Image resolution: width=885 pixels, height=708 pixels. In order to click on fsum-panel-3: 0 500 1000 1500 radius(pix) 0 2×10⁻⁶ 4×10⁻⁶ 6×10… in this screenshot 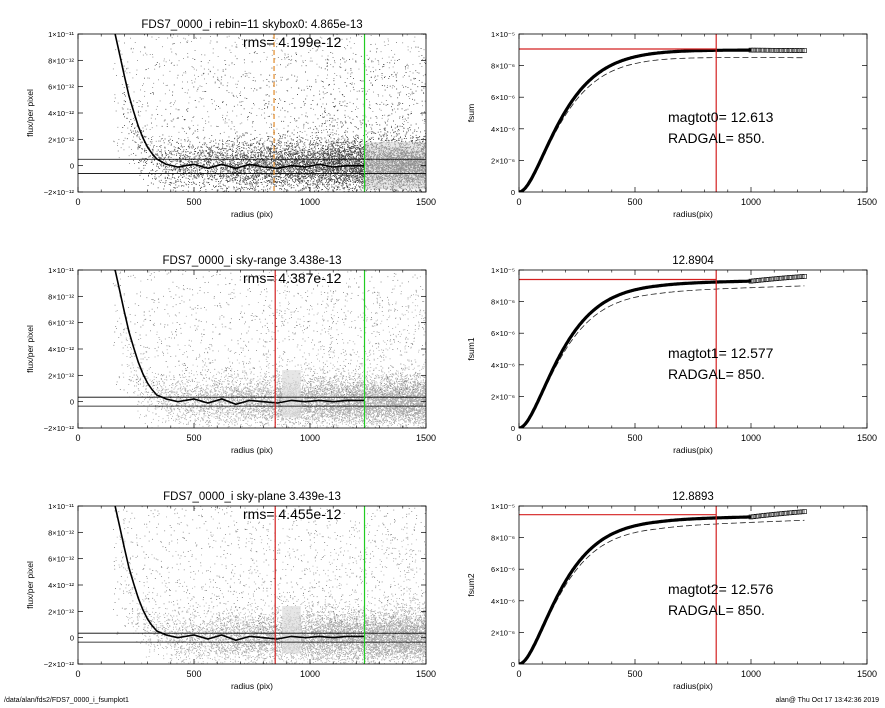, I will do `click(671, 355)`.